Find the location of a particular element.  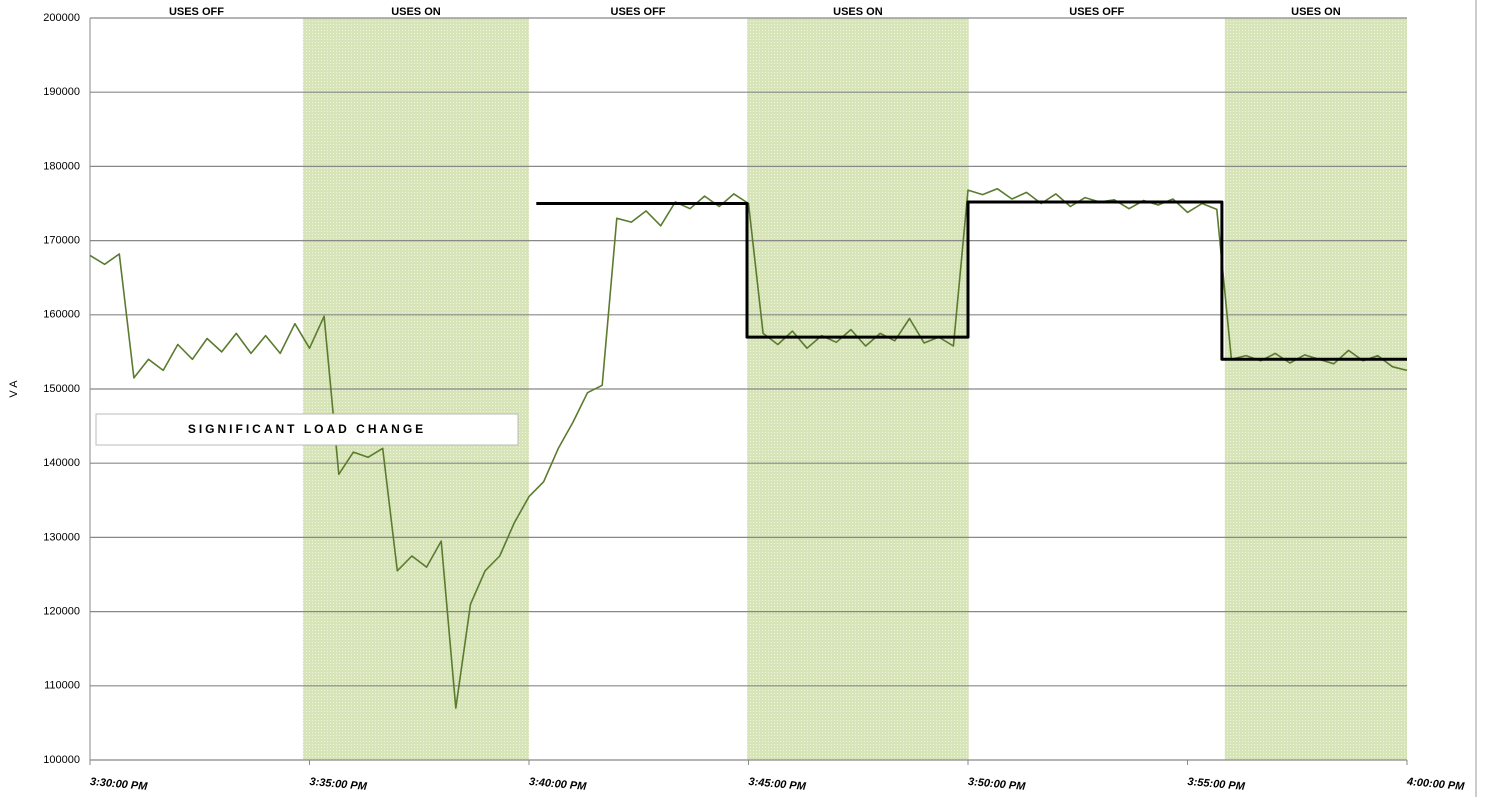

y-tick-label: 130000 is located at coordinates (61, 537).